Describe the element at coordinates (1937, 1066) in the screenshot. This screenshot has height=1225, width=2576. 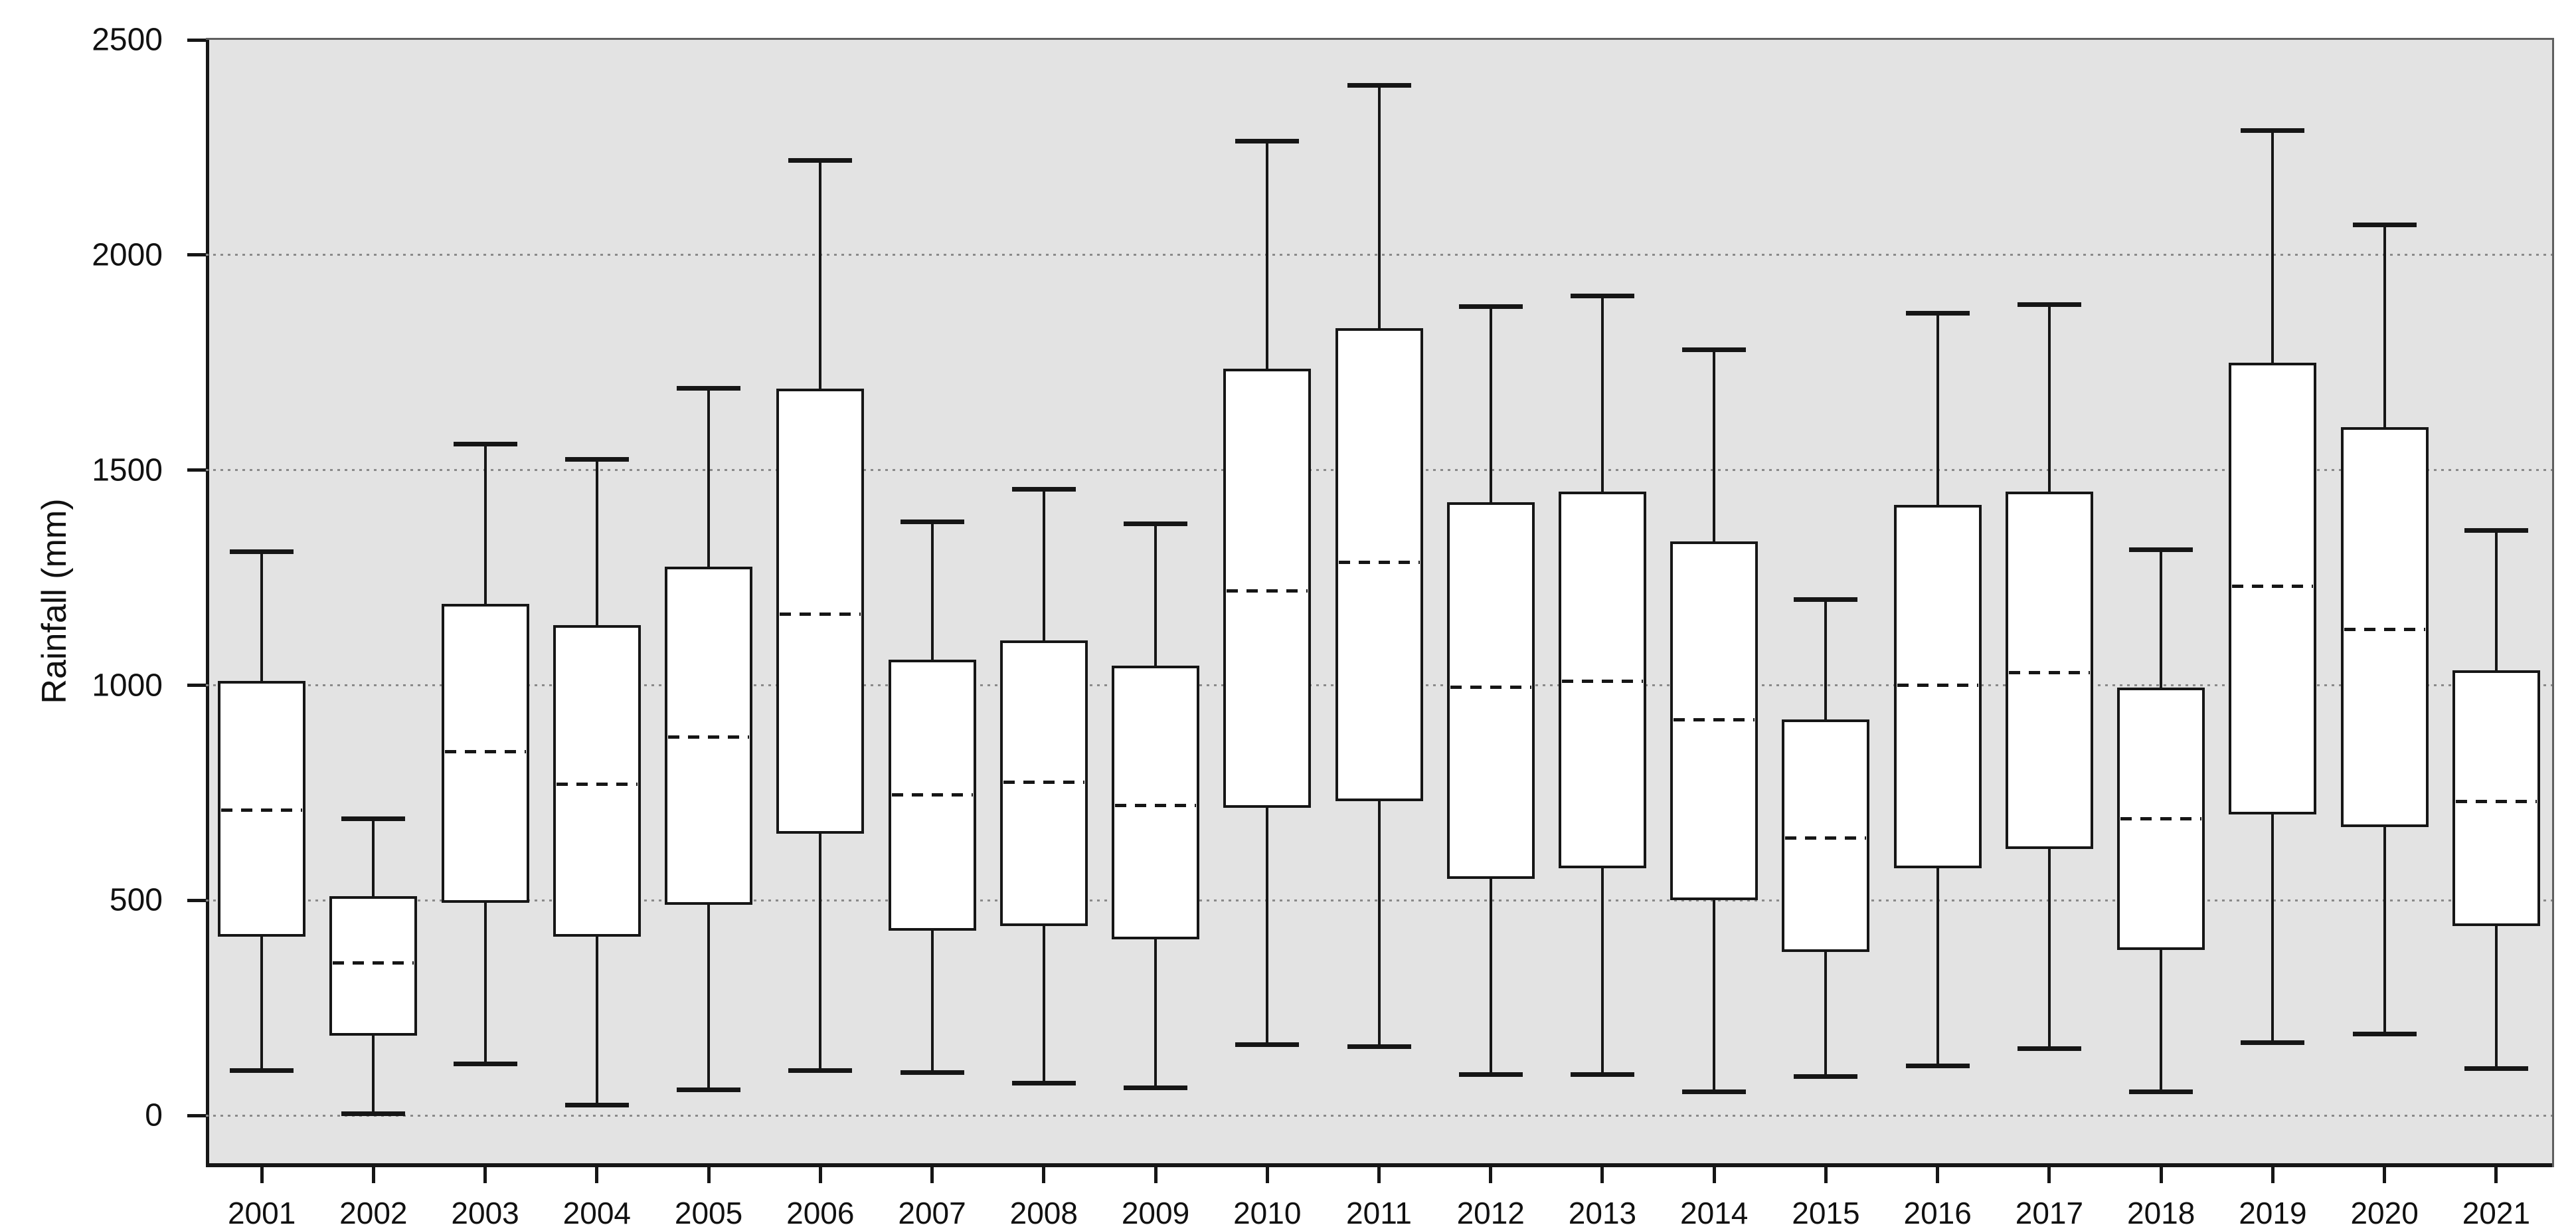
I see `whisker-cap-min-2016` at that location.